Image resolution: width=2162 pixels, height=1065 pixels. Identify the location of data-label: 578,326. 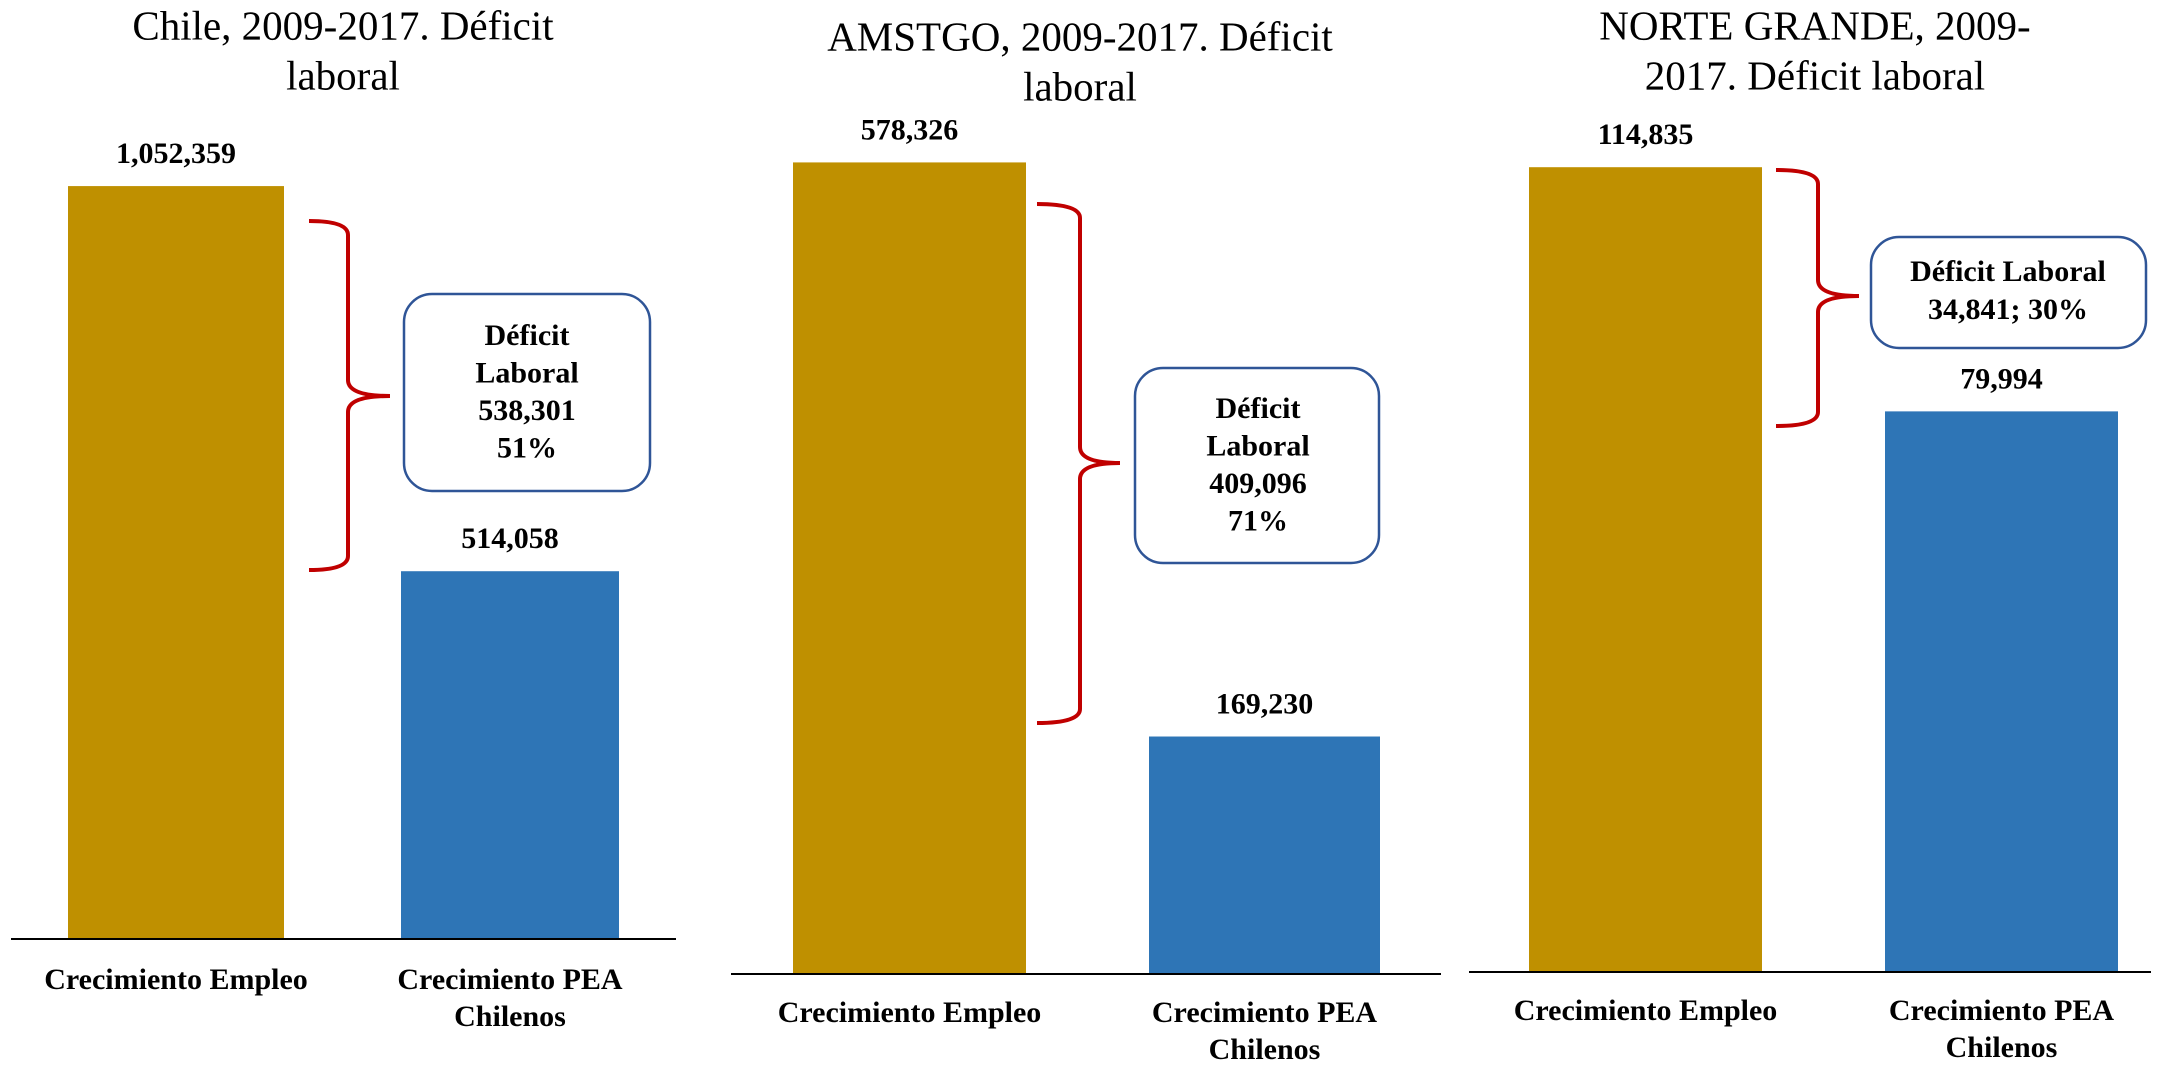
(910, 129).